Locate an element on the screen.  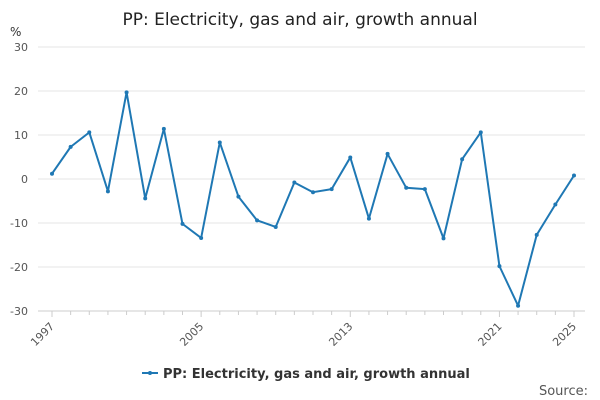
x-axis is located at coordinates (311, 313).